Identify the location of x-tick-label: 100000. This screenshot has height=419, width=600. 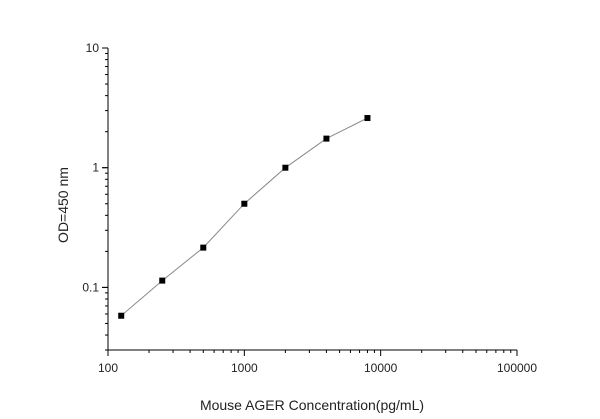
(517, 368).